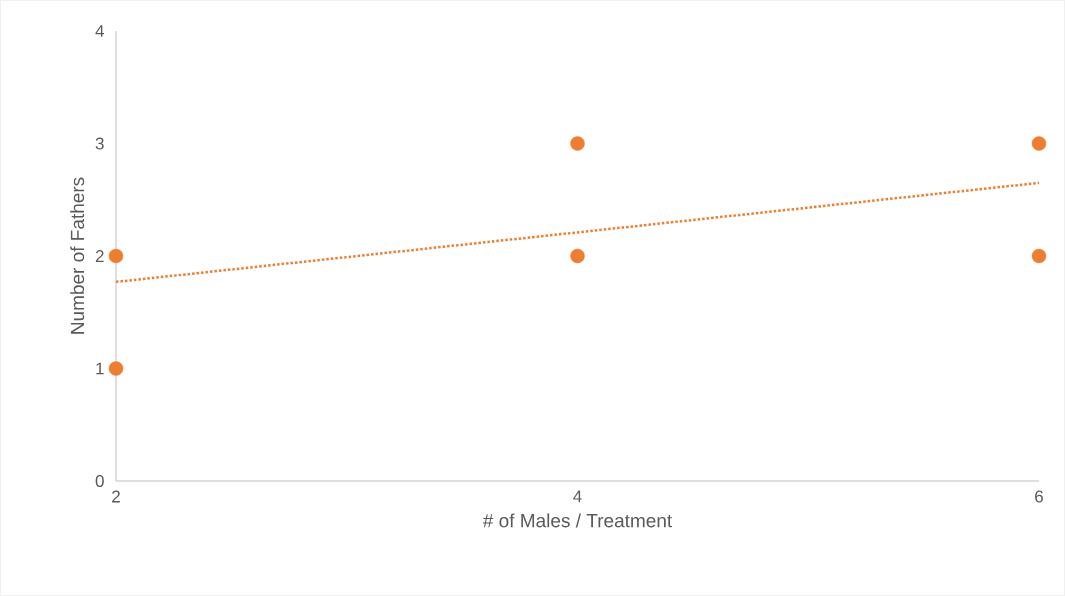 This screenshot has height=596, width=1065. Describe the element at coordinates (77, 255) in the screenshot. I see `y-axis-title: Number of Fathers` at that location.